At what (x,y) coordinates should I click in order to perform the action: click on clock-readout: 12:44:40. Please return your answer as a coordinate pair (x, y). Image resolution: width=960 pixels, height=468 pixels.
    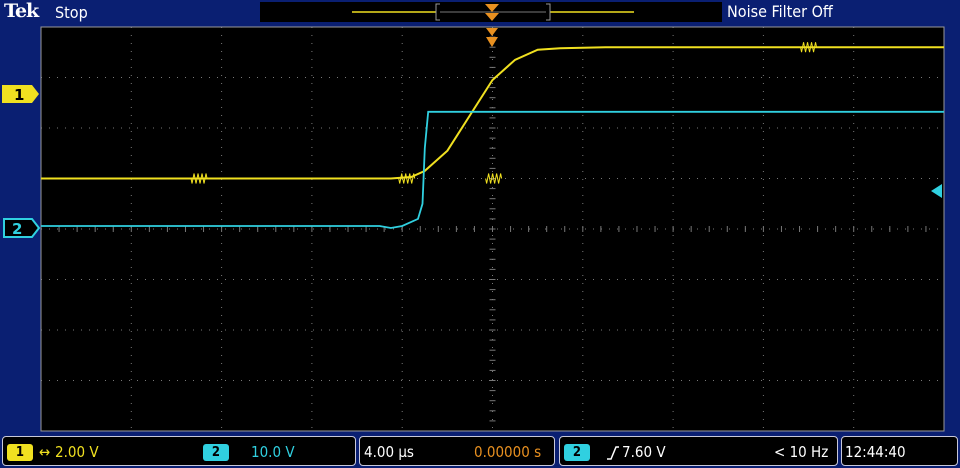
    Looking at the image, I should click on (899, 451).